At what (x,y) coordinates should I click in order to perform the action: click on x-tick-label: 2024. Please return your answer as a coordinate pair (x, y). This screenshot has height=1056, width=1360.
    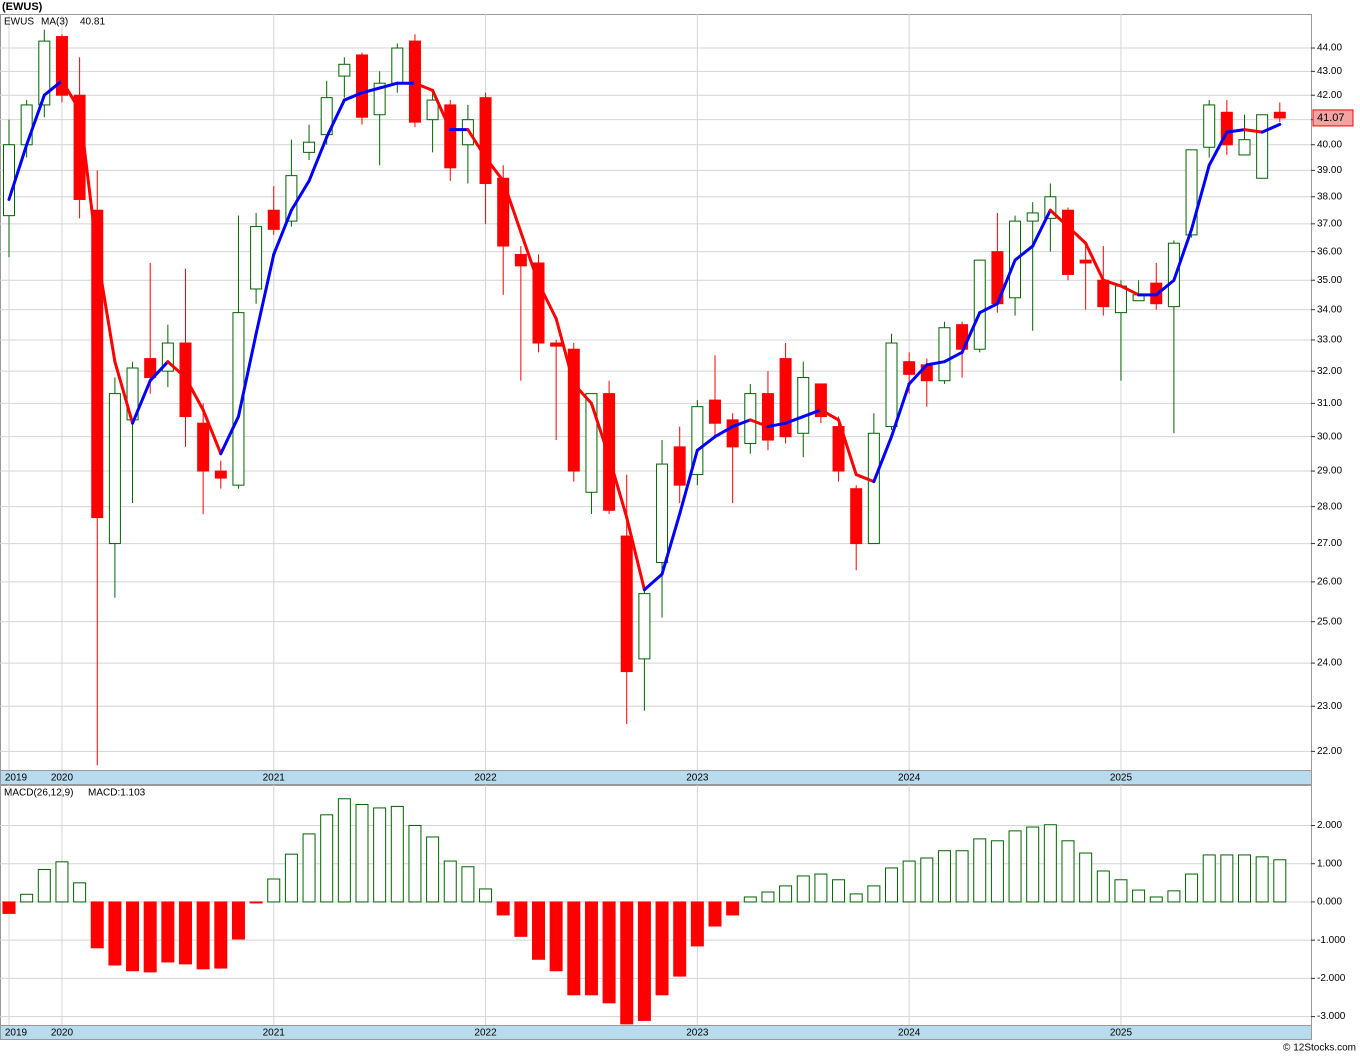
    Looking at the image, I should click on (909, 778).